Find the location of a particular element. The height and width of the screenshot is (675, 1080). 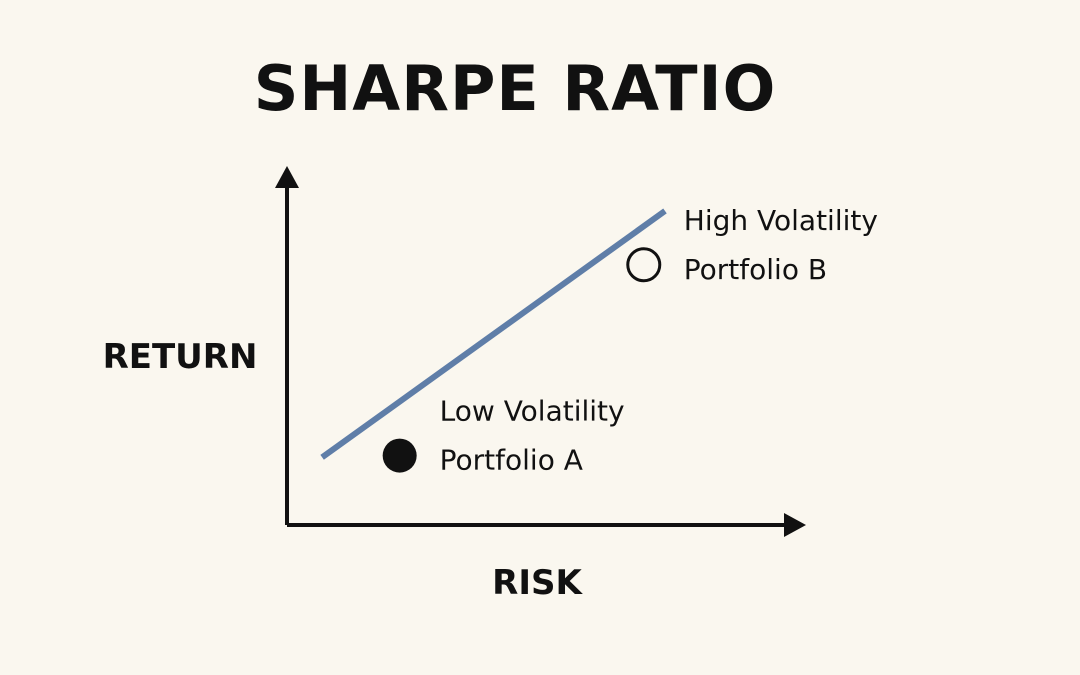

portfolio-b-label-line1: High Volatility is located at coordinates (781, 220).